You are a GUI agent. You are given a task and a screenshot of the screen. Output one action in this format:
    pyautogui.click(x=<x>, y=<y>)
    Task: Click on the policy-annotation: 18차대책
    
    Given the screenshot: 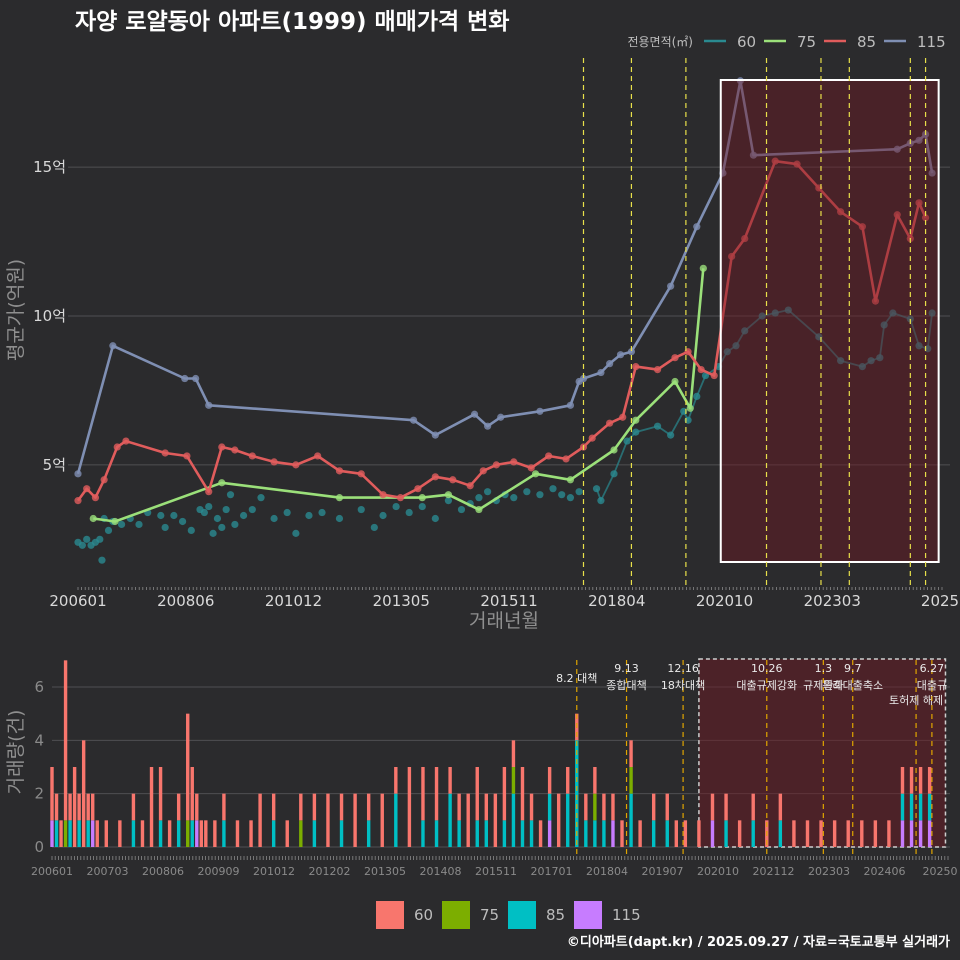 What is the action you would take?
    pyautogui.click(x=683, y=685)
    